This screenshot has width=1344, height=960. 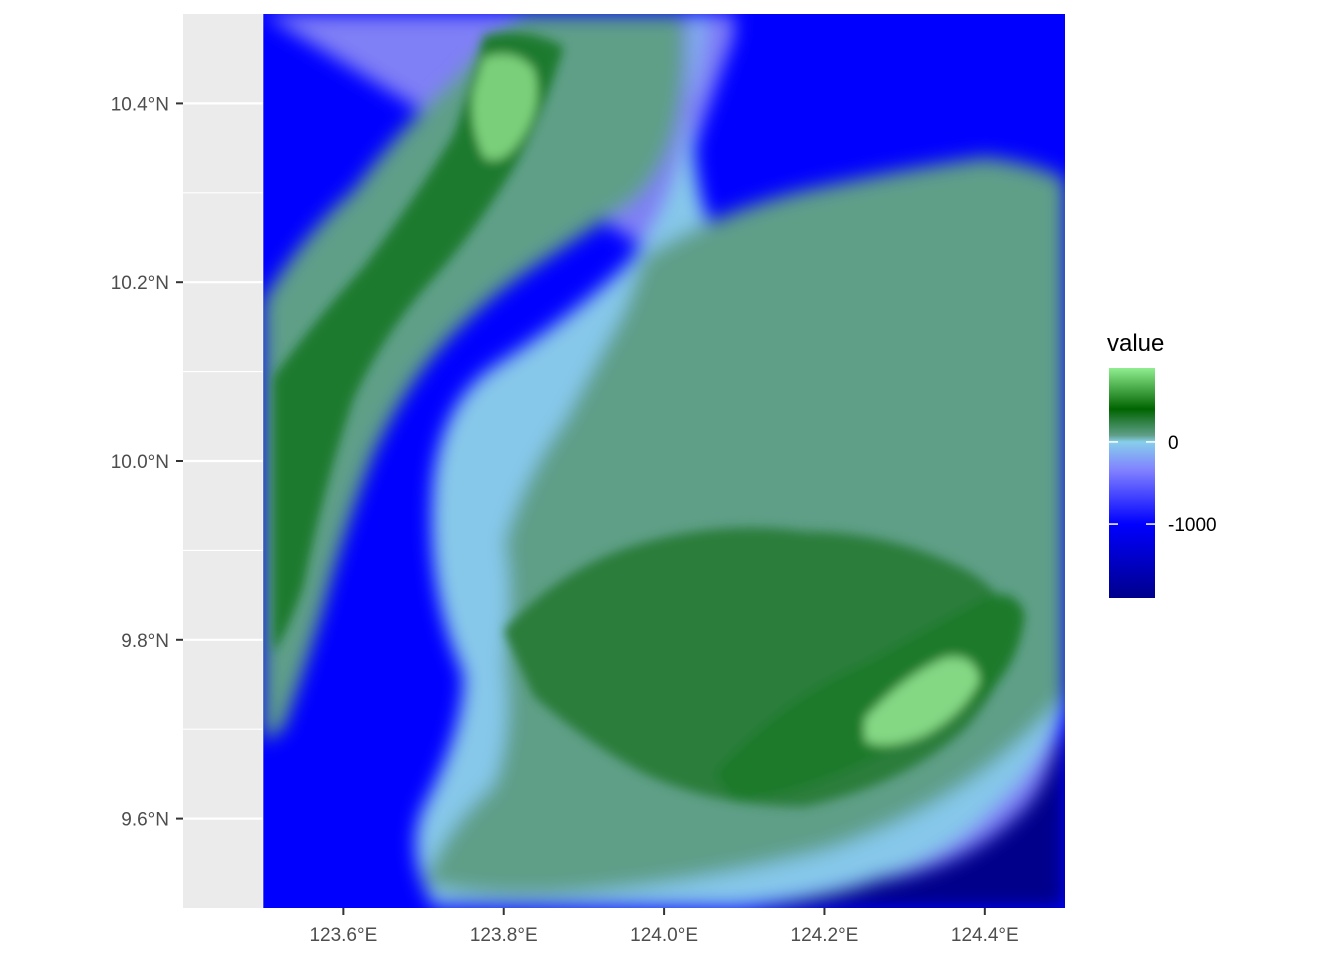 What do you see at coordinates (922, 701) in the screenshot?
I see `southeast-peaks` at bounding box center [922, 701].